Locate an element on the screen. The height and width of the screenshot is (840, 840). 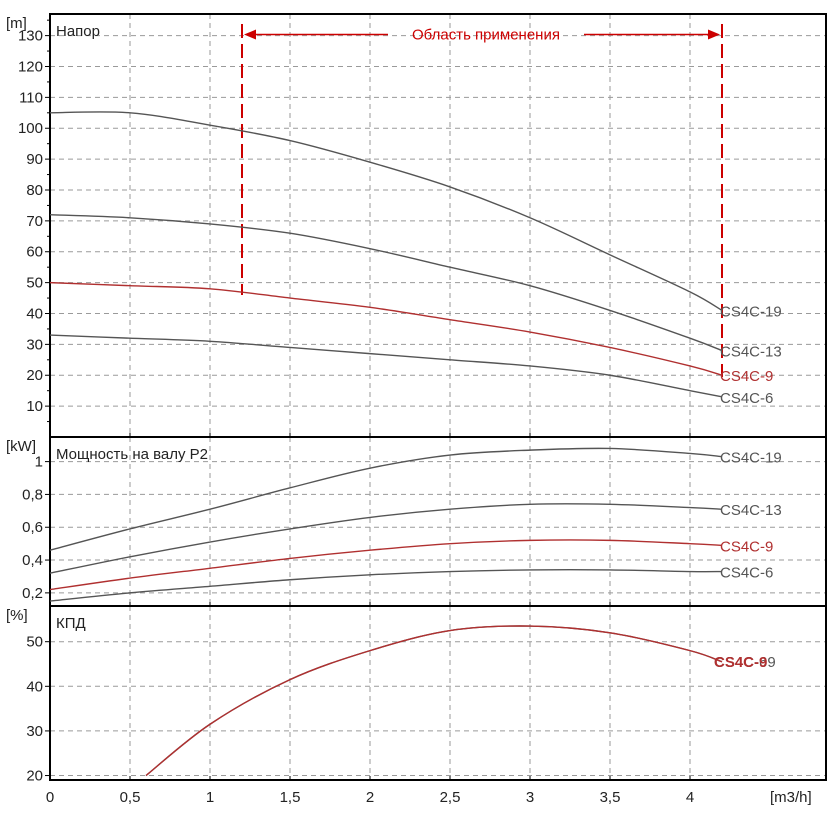
panel-title: Мощность на валу P2 is located at coordinates (132, 454).